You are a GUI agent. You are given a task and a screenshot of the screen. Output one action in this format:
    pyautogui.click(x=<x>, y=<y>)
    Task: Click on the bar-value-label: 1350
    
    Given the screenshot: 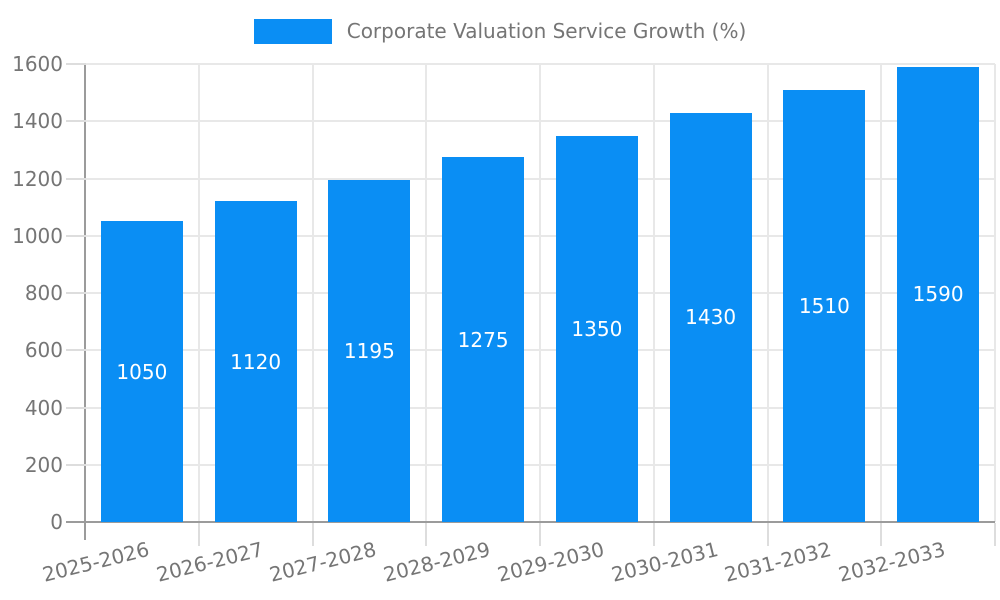 What is the action you would take?
    pyautogui.click(x=597, y=328)
    